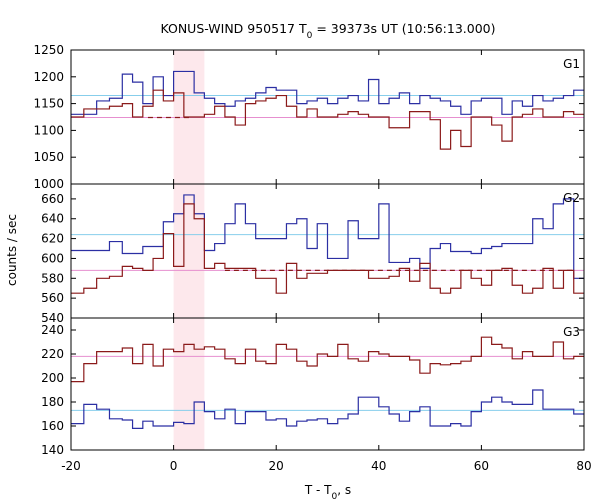 This screenshot has width=600, height=500. I want to click on x-axis-label: T - T0, s, so click(327, 491).